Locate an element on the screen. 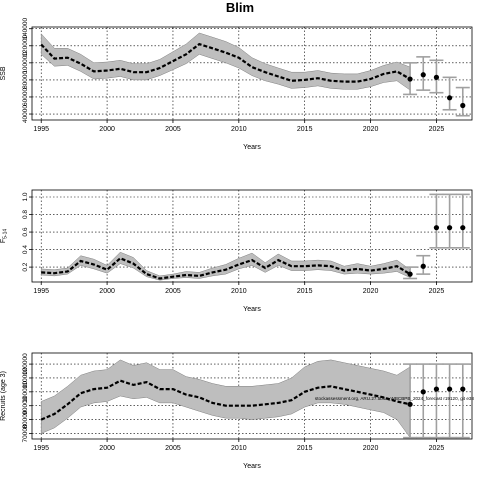 This screenshot has height=480, width=480. recruits-x-tick-label: 1995 is located at coordinates (41, 448).